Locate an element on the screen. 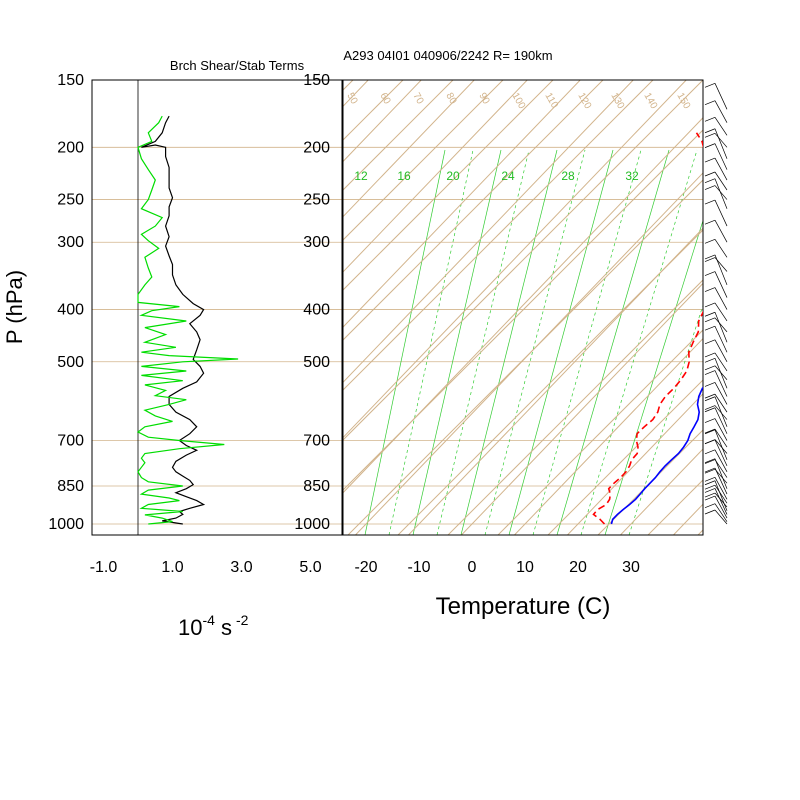 The height and width of the screenshot is (800, 800). left-panel-title: Brch Shear/Stab Terms is located at coordinates (237, 65).